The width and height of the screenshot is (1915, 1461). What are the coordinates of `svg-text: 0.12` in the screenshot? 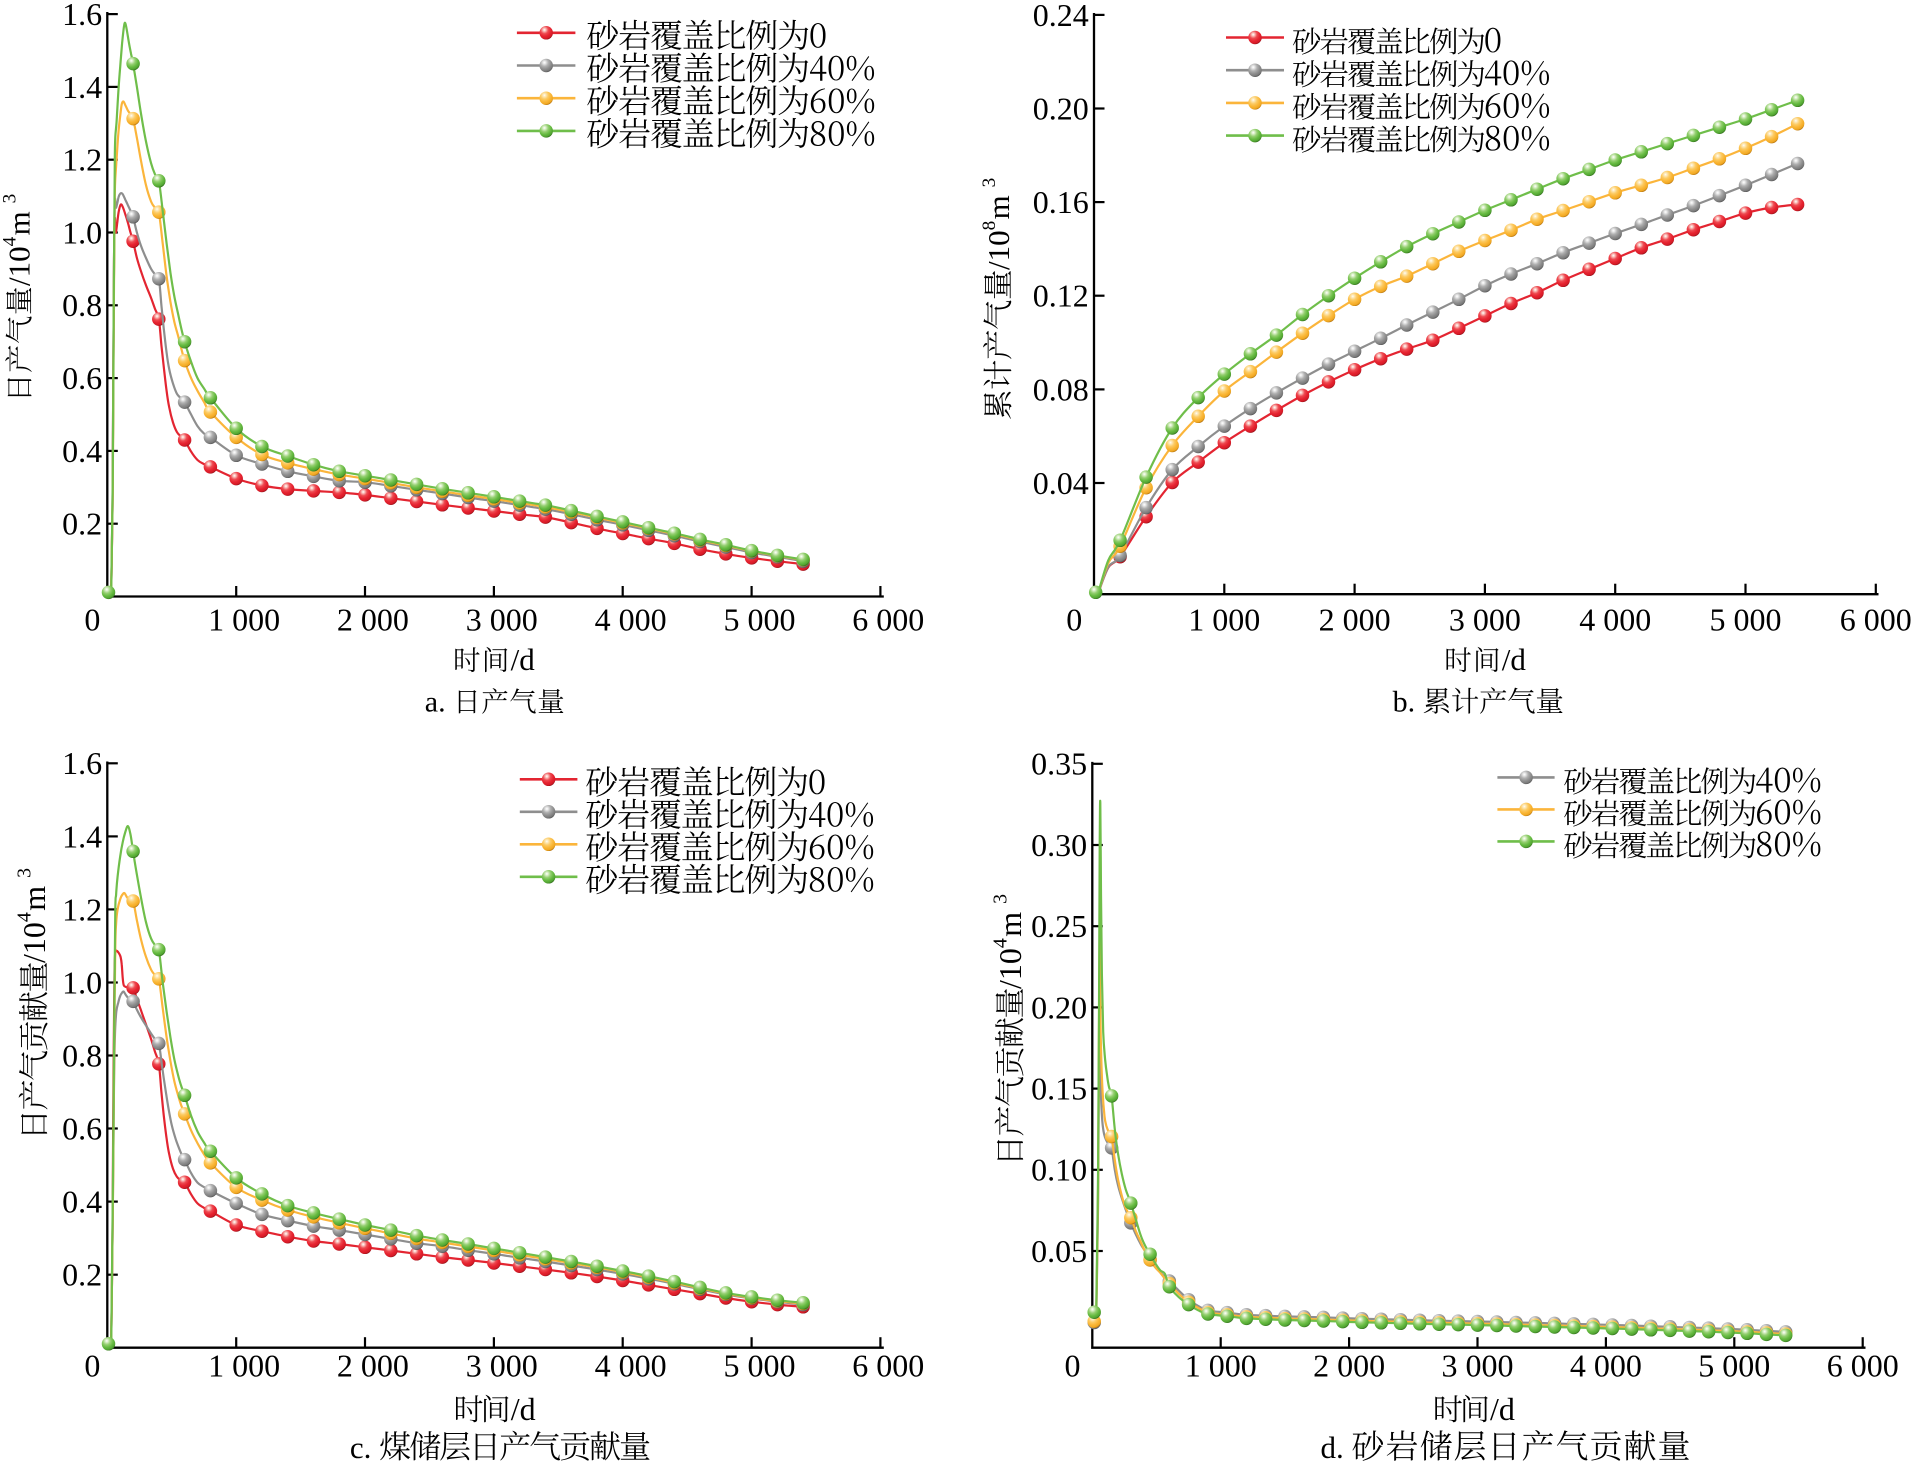 It's located at (1061, 296).